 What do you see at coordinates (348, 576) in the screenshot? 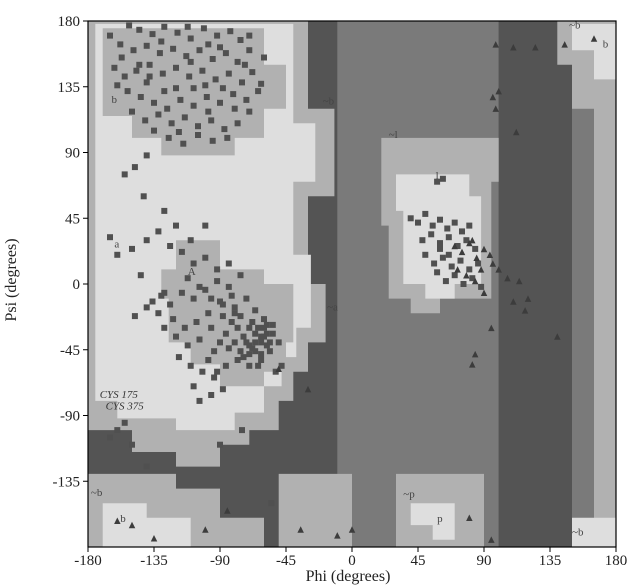
I see `x-axis-label: Phi (degrees)` at bounding box center [348, 576].